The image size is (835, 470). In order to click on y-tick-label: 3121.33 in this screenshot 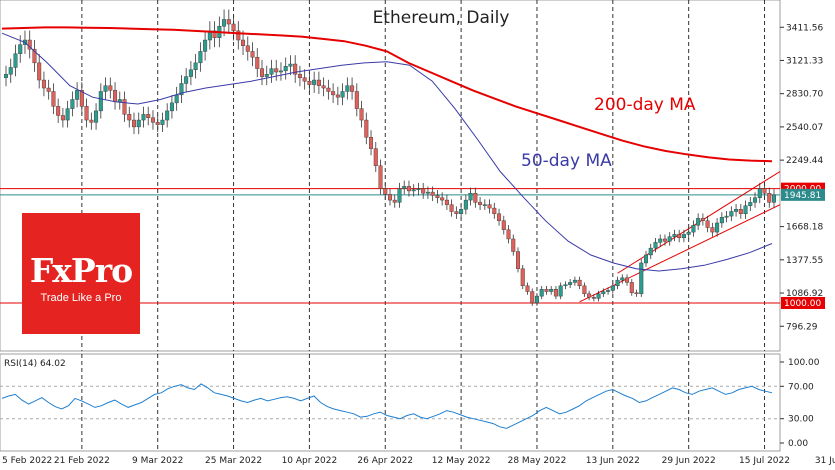, I will do `click(804, 61)`.